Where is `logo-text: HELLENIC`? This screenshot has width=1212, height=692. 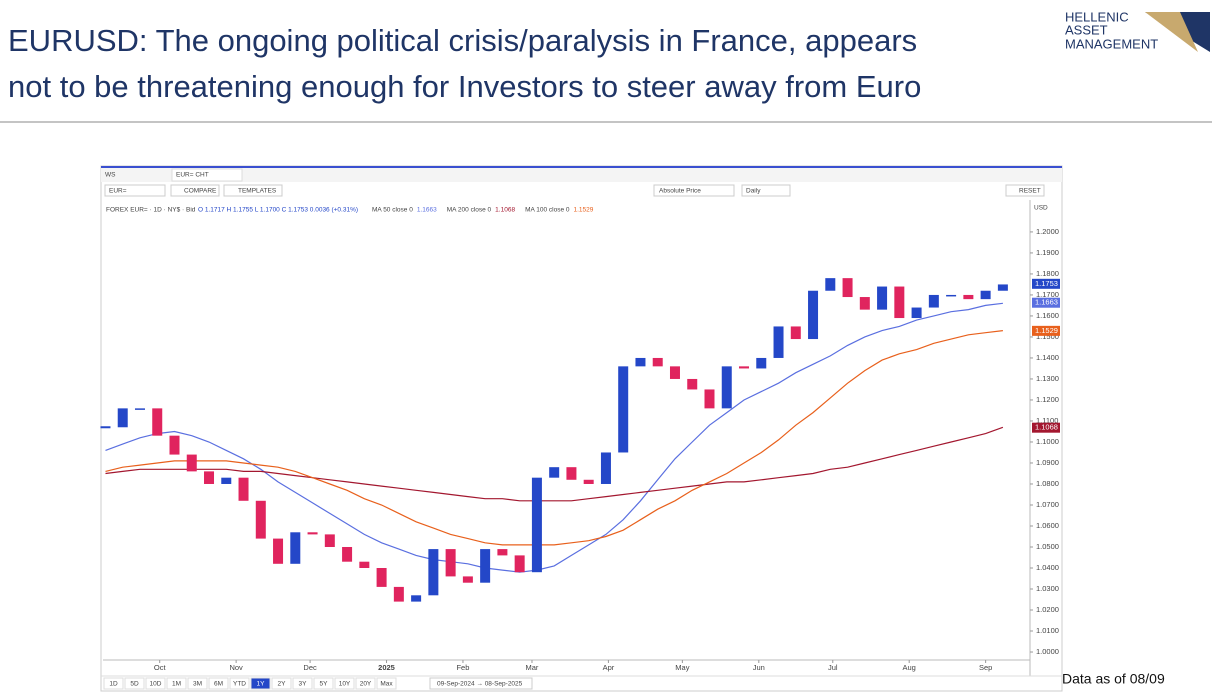
logo-text: HELLENIC is located at coordinates (1097, 16).